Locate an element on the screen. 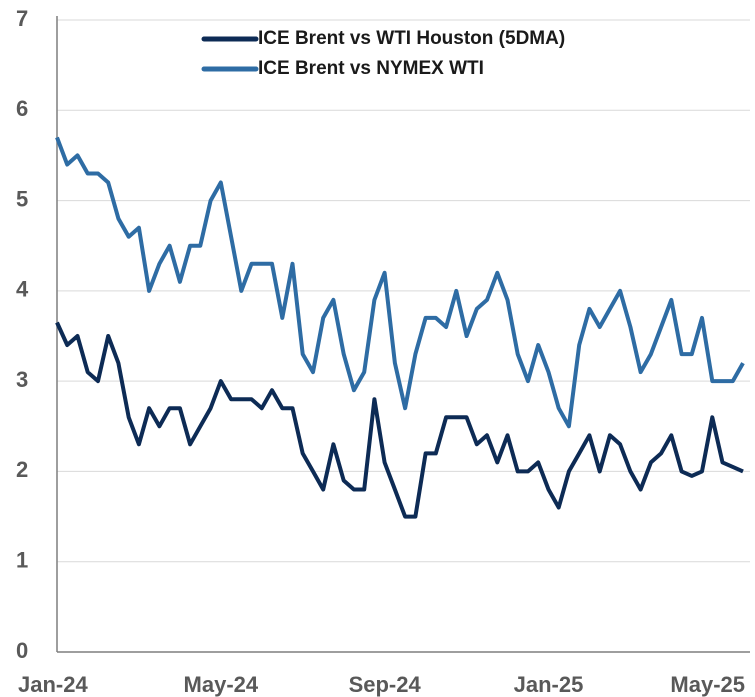 Image resolution: width=755 pixels, height=697 pixels. x-tick-label: May-24 is located at coordinates (221, 684).